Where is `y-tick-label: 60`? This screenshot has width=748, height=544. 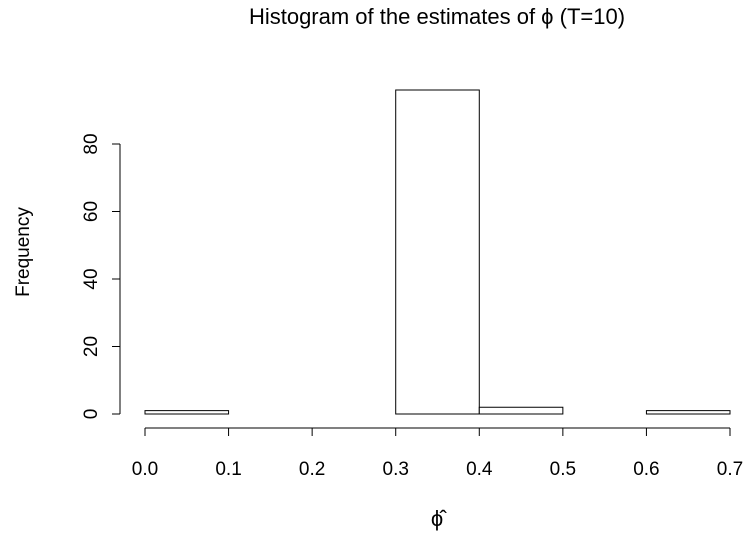
y-tick-label: 60 is located at coordinates (91, 211).